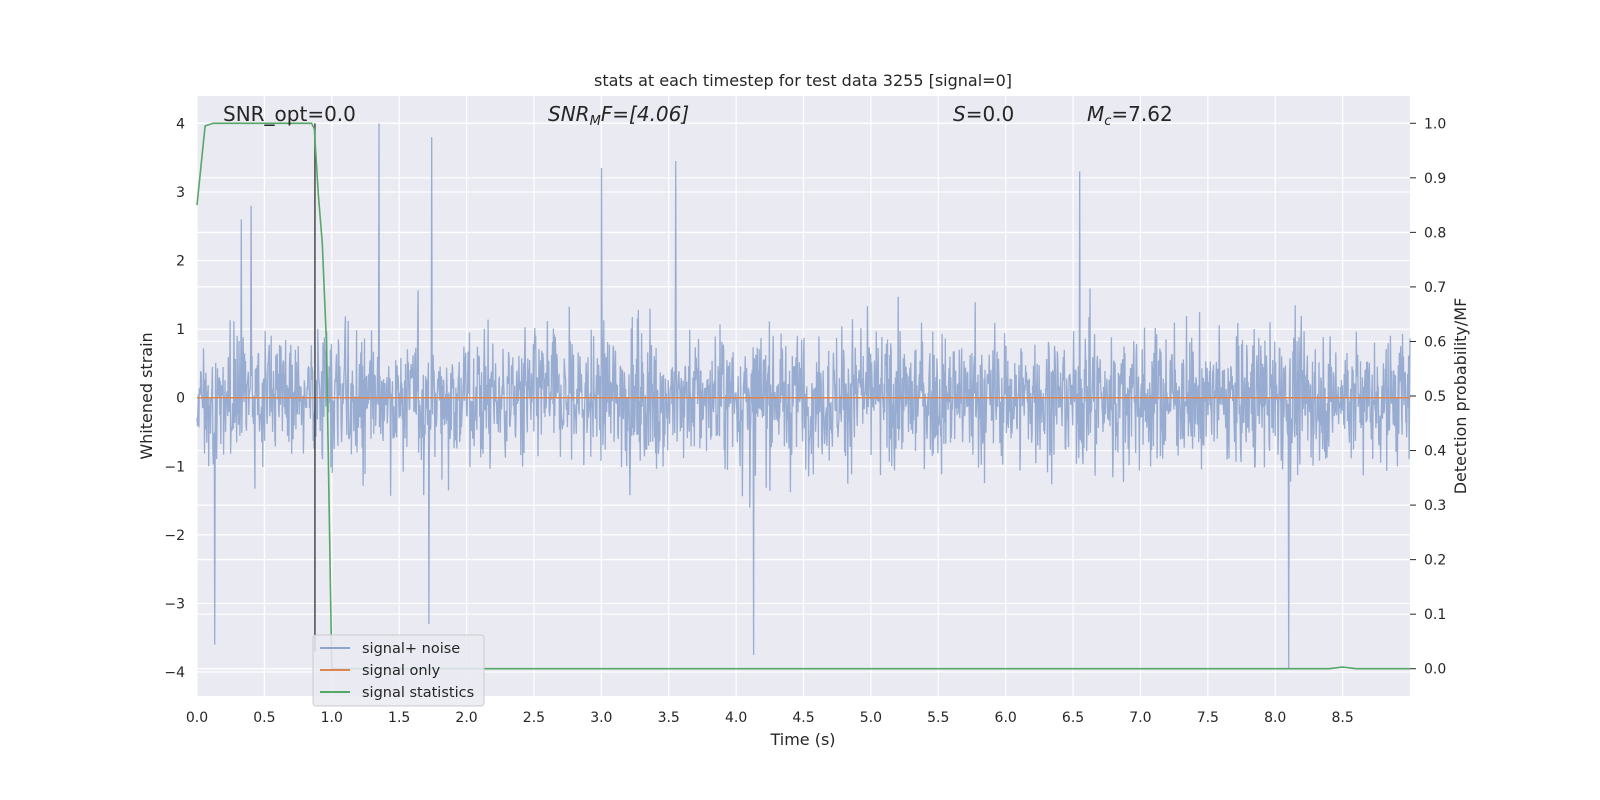  Describe the element at coordinates (332, 718) in the screenshot. I see `x-tick-label-2: 1.0` at that location.